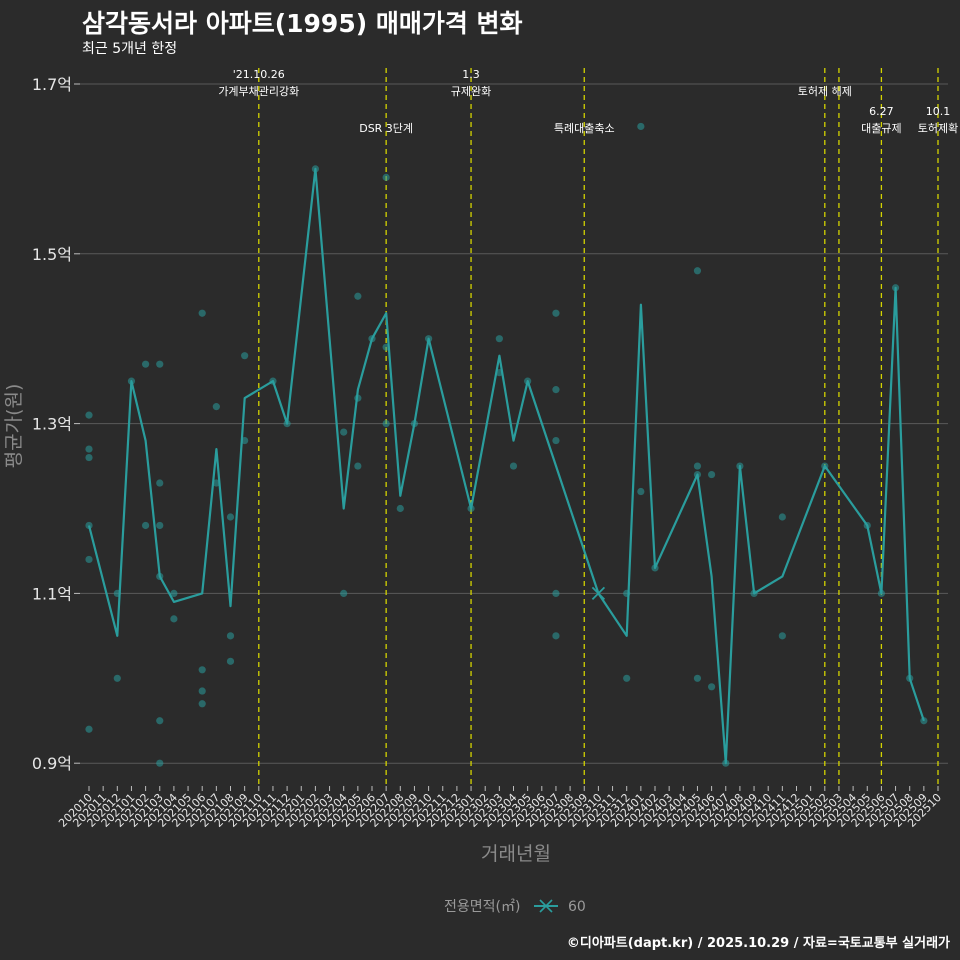 The width and height of the screenshot is (960, 960). What do you see at coordinates (259, 74) in the screenshot?
I see `event-label: '21.10.26` at bounding box center [259, 74].